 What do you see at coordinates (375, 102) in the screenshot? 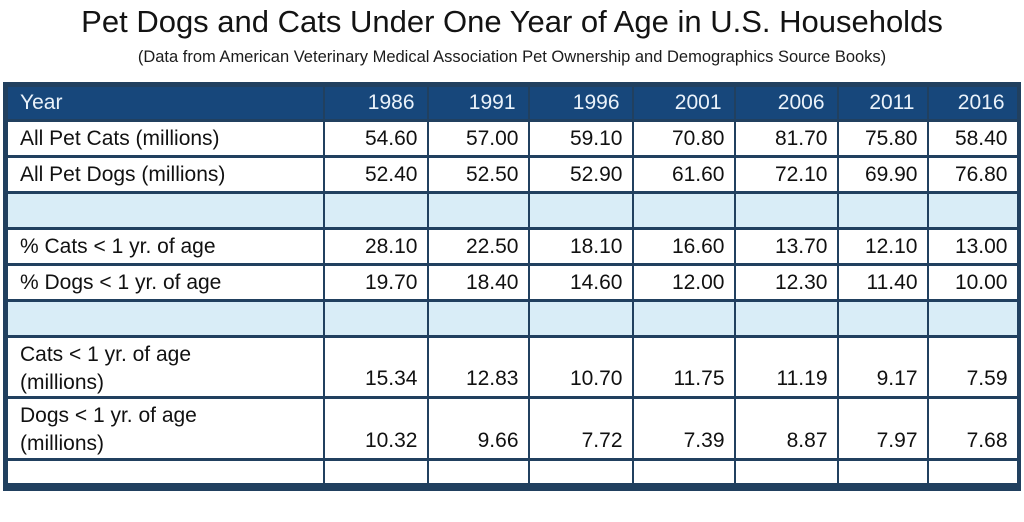
I see `year-column-header: 1986` at bounding box center [375, 102].